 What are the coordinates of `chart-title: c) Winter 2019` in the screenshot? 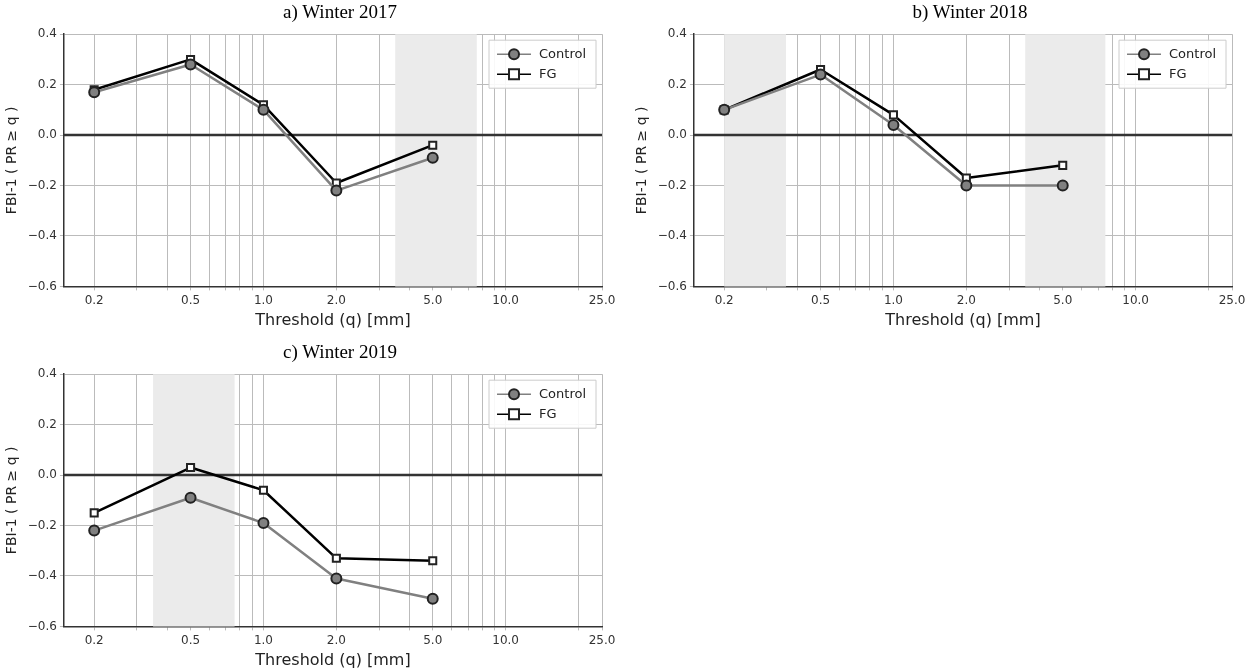 It's located at (340, 352).